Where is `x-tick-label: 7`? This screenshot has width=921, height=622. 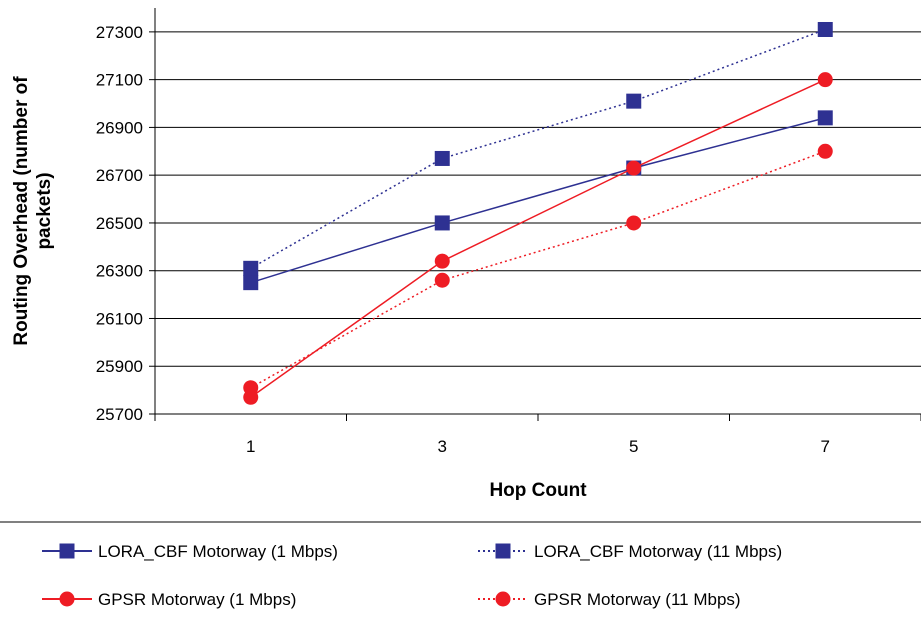 x-tick-label: 7 is located at coordinates (825, 446).